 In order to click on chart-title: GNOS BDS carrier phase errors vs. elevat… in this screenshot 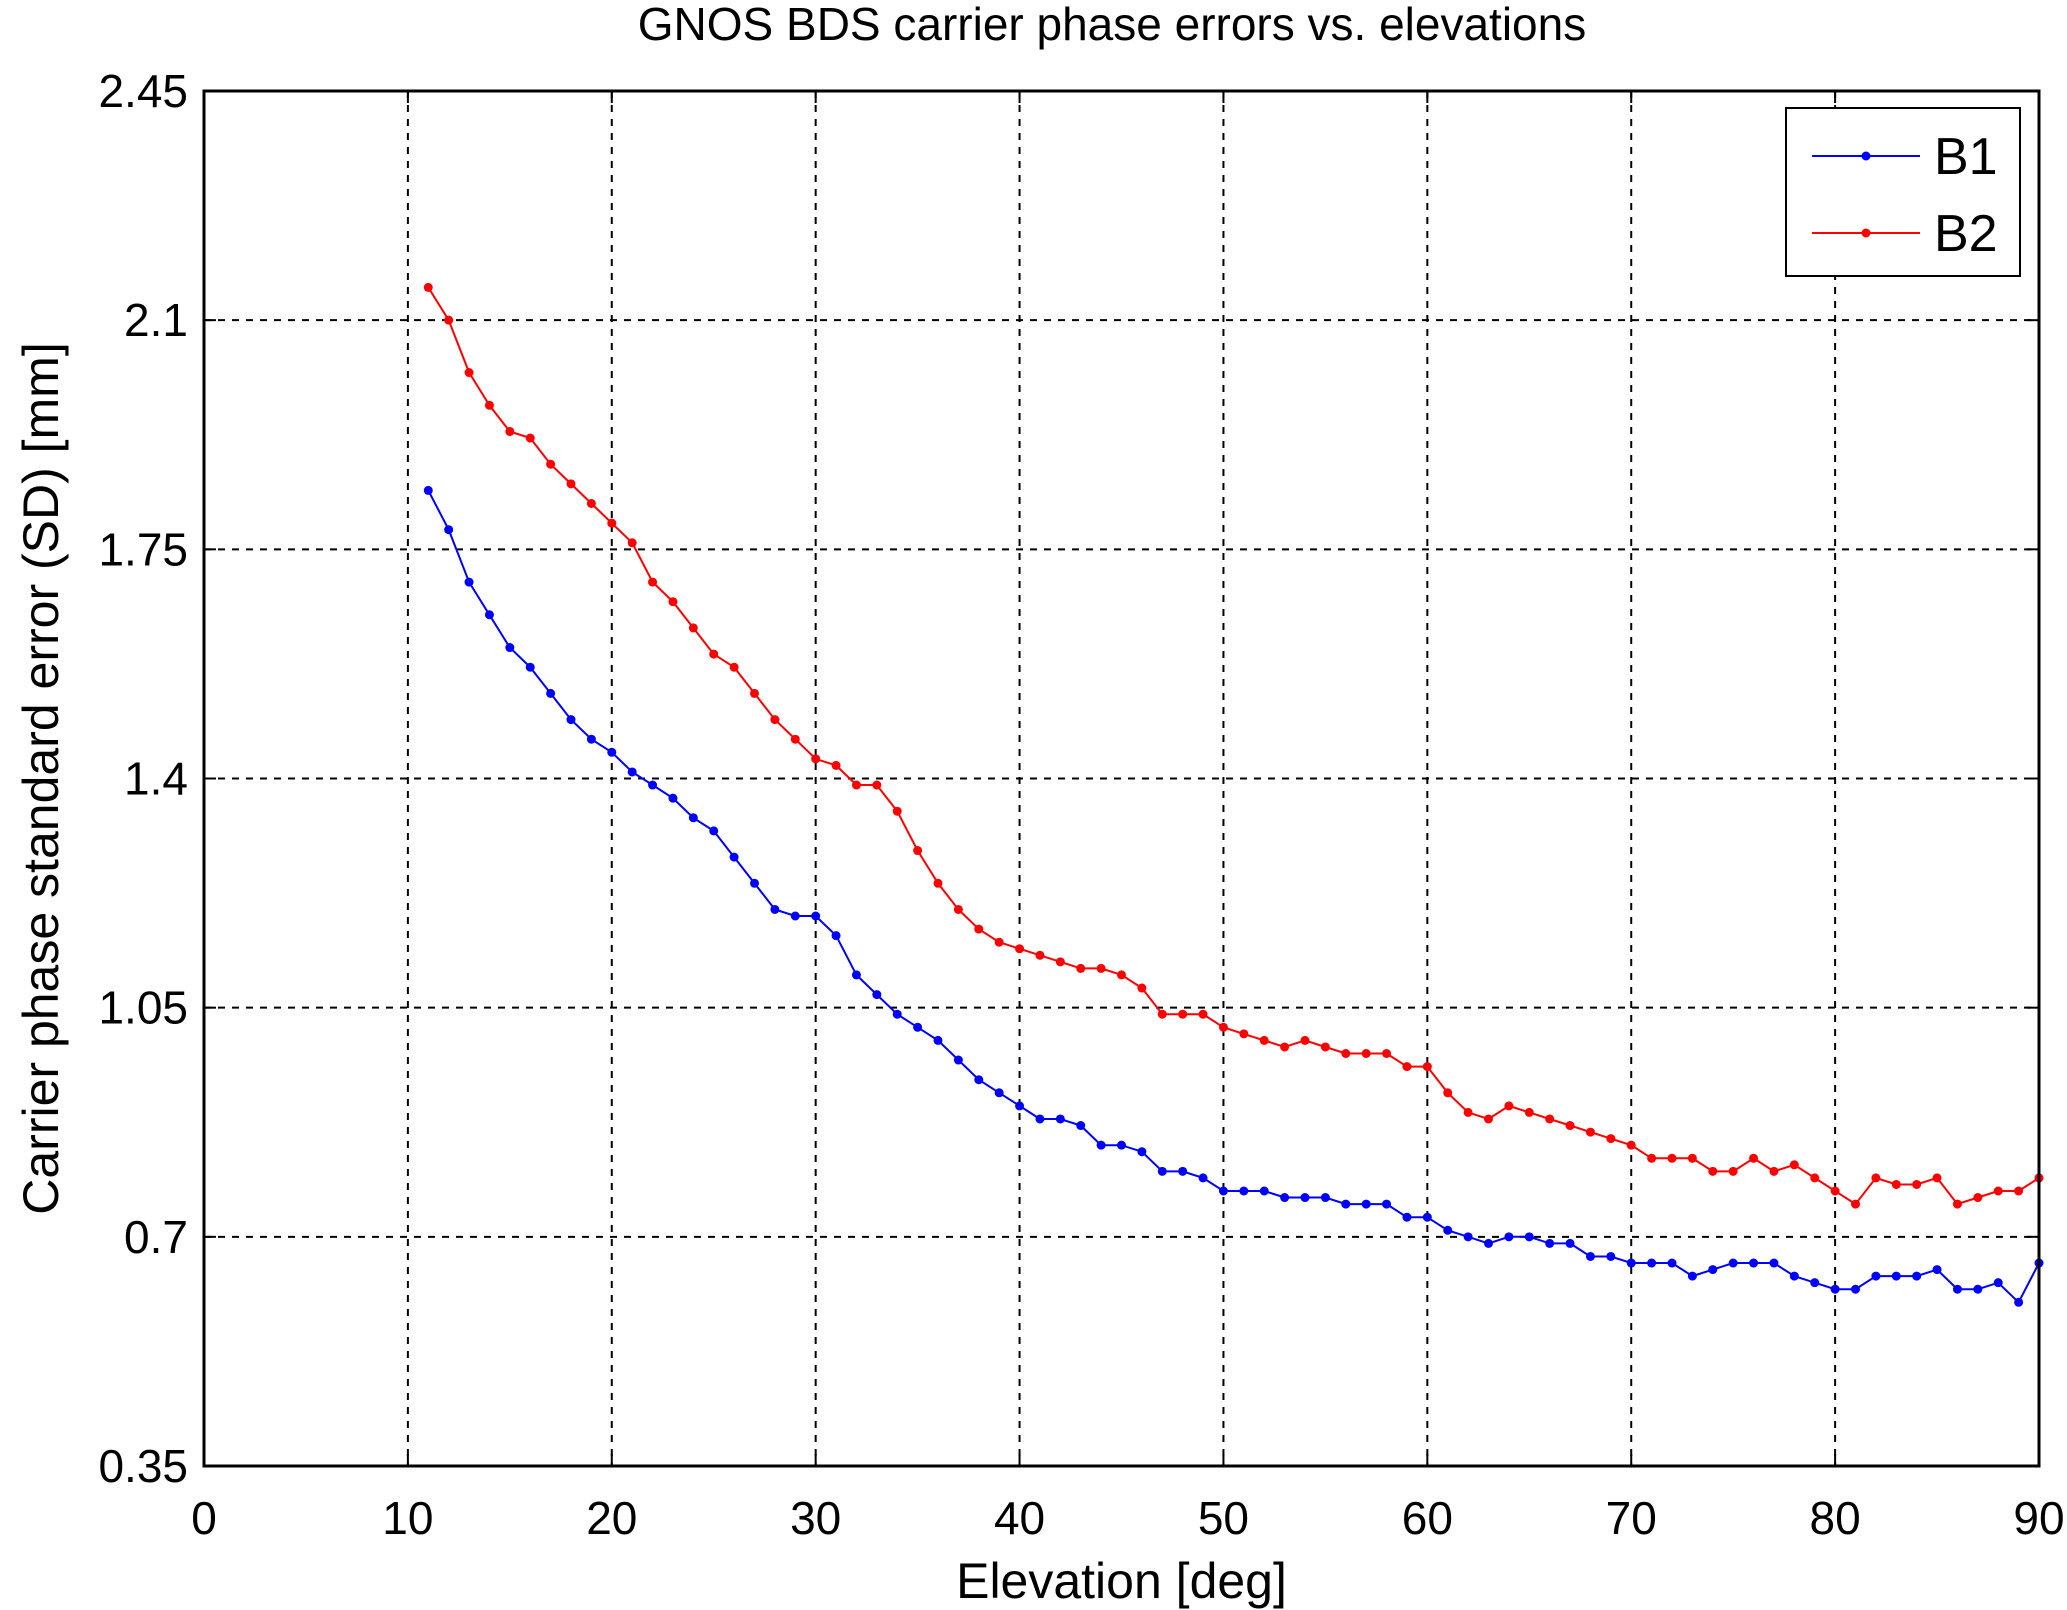, I will do `click(1112, 25)`.